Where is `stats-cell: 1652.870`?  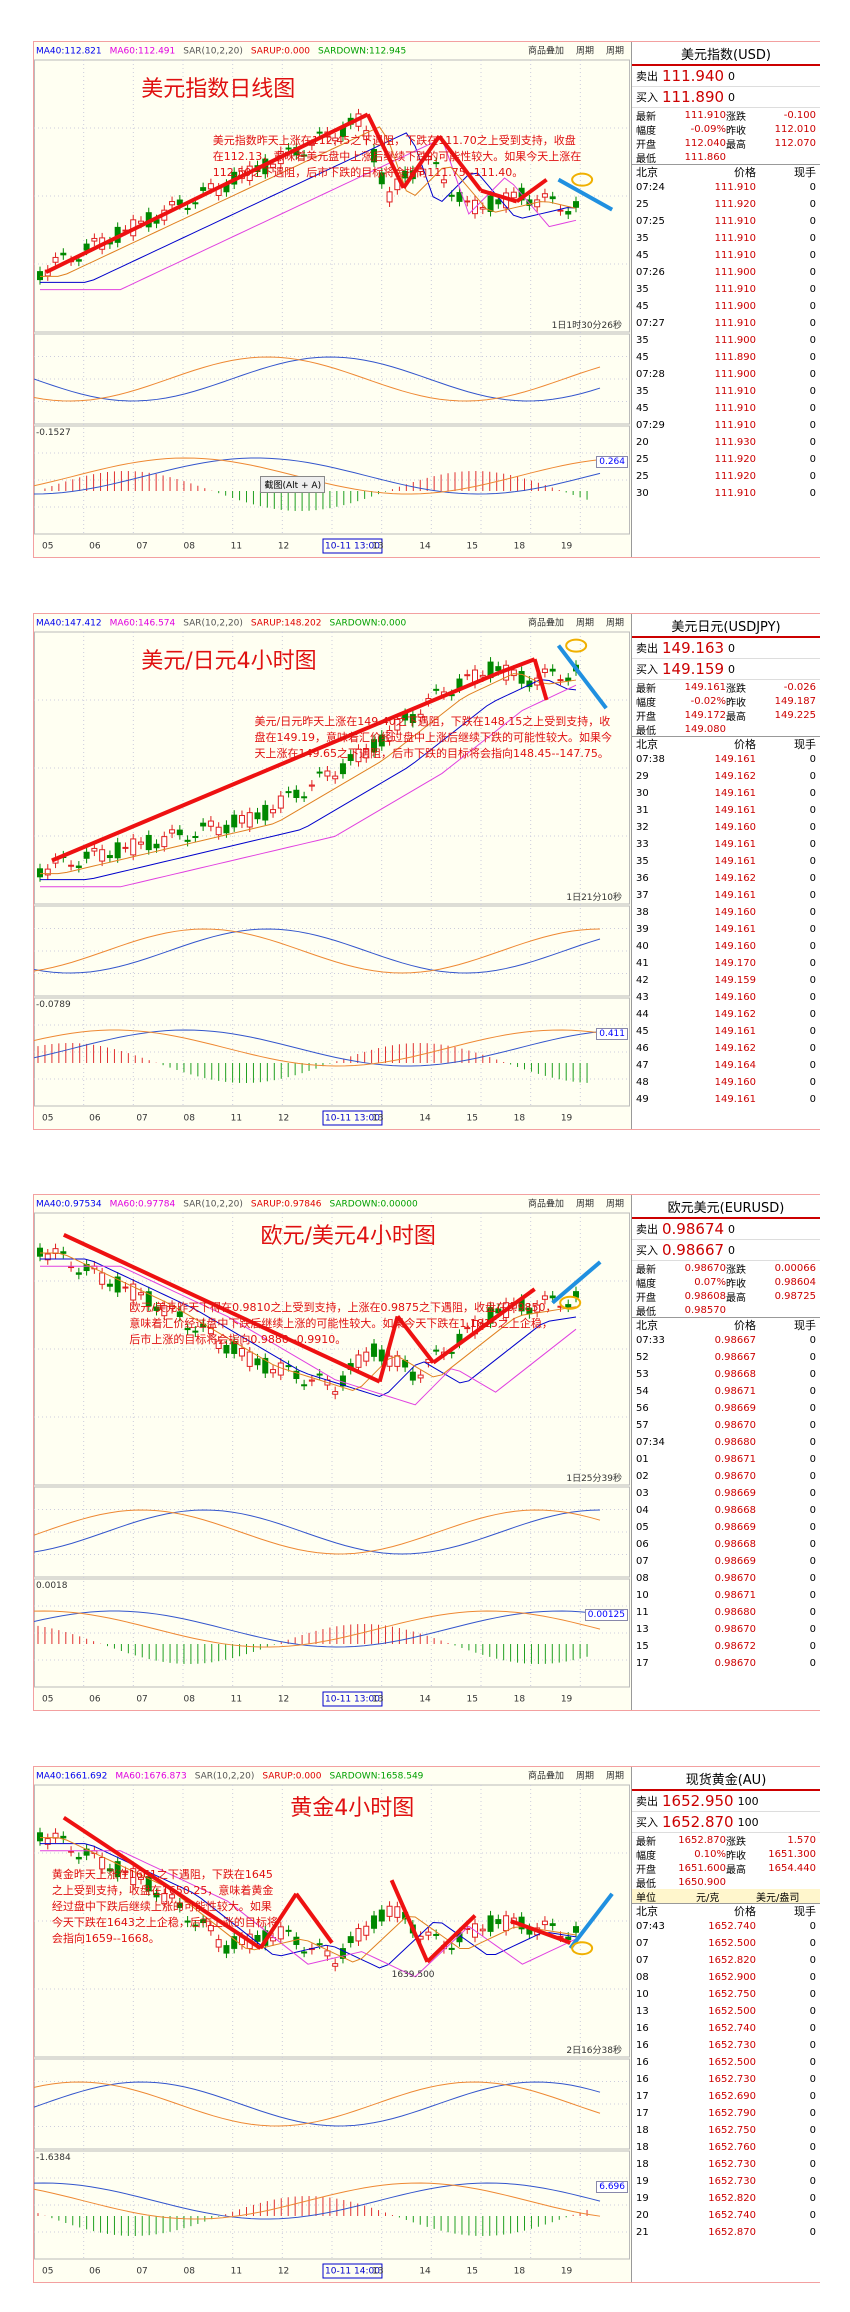
stats-cell: 1652.870 is located at coordinates (702, 1840).